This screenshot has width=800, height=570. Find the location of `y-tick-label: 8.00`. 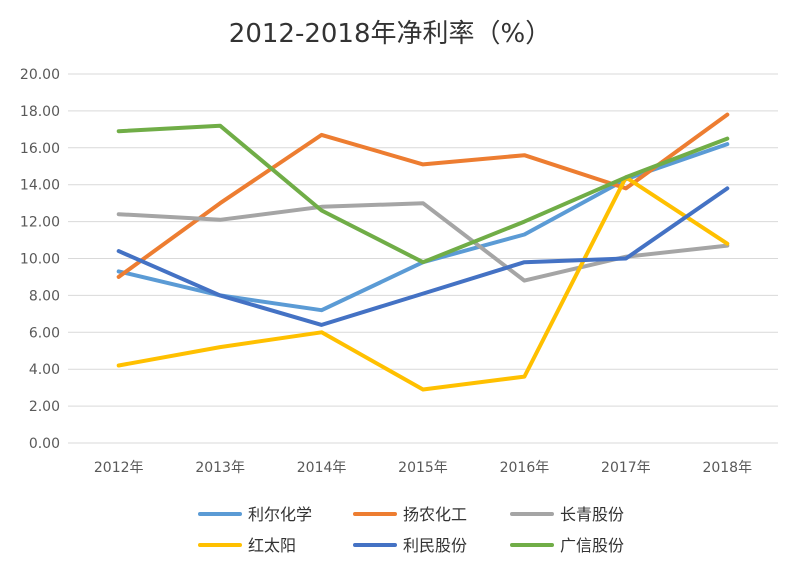

y-tick-label: 8.00 is located at coordinates (44, 296).